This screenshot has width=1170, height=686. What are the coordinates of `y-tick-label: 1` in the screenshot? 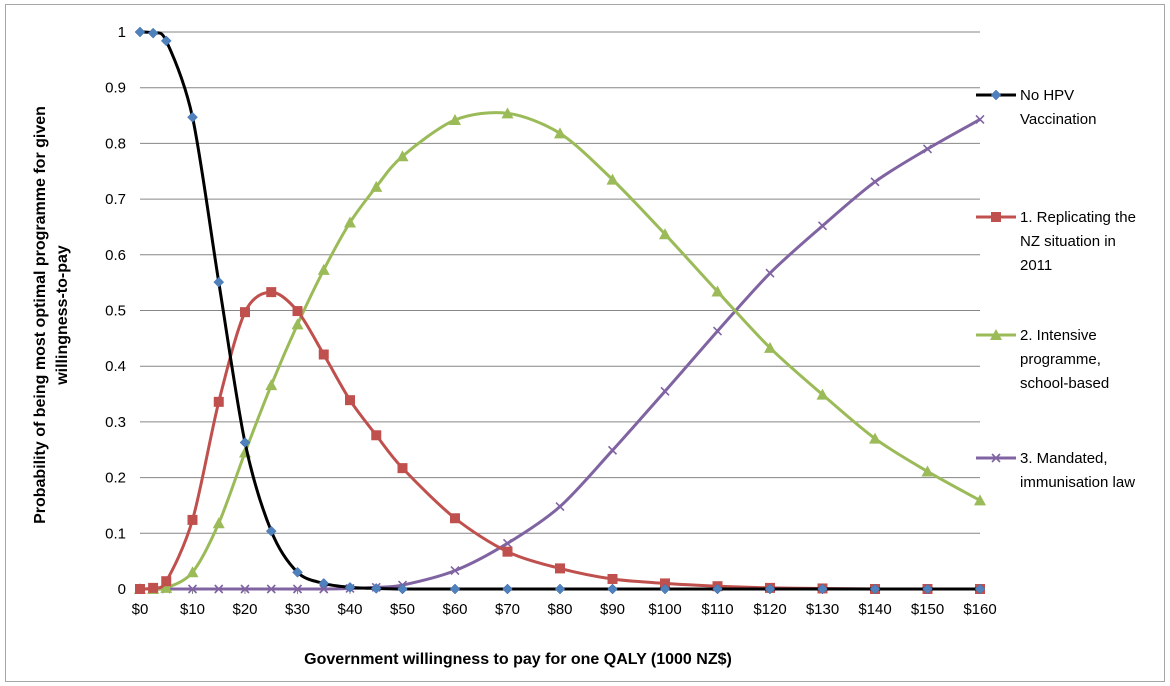 It's located at (122, 32).